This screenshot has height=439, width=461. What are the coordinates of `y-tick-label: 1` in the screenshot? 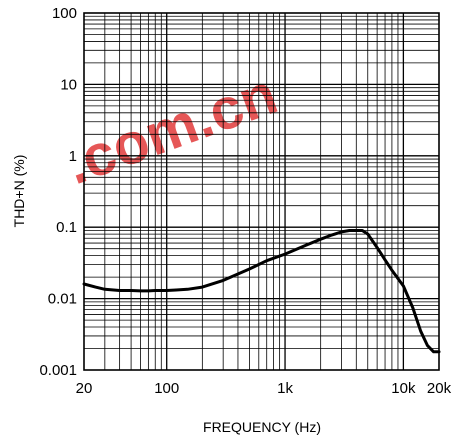 It's located at (73, 156).